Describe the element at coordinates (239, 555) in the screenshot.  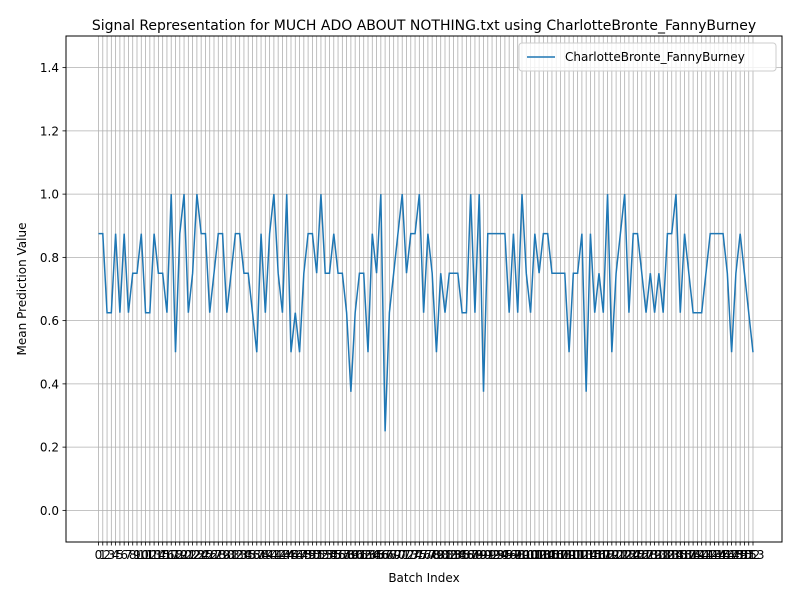
I see `x-tick-label: 33` at that location.